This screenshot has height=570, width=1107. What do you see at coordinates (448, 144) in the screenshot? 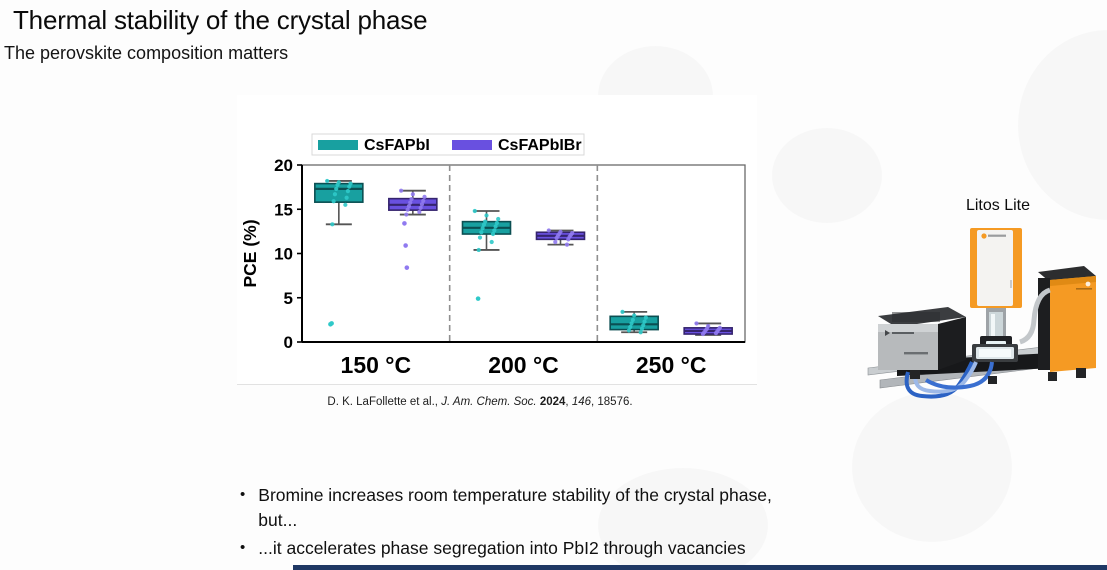
I see `legend-frame` at bounding box center [448, 144].